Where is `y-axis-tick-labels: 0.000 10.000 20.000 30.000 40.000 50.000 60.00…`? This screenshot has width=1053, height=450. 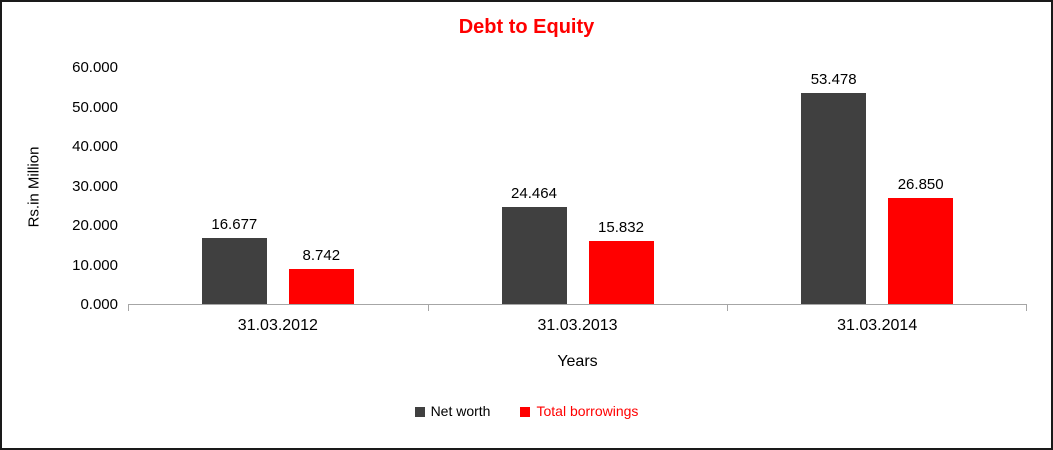
y-axis-tick-labels: 0.000 10.000 20.000 30.000 40.000 50.000 60.00… is located at coordinates (90, 186).